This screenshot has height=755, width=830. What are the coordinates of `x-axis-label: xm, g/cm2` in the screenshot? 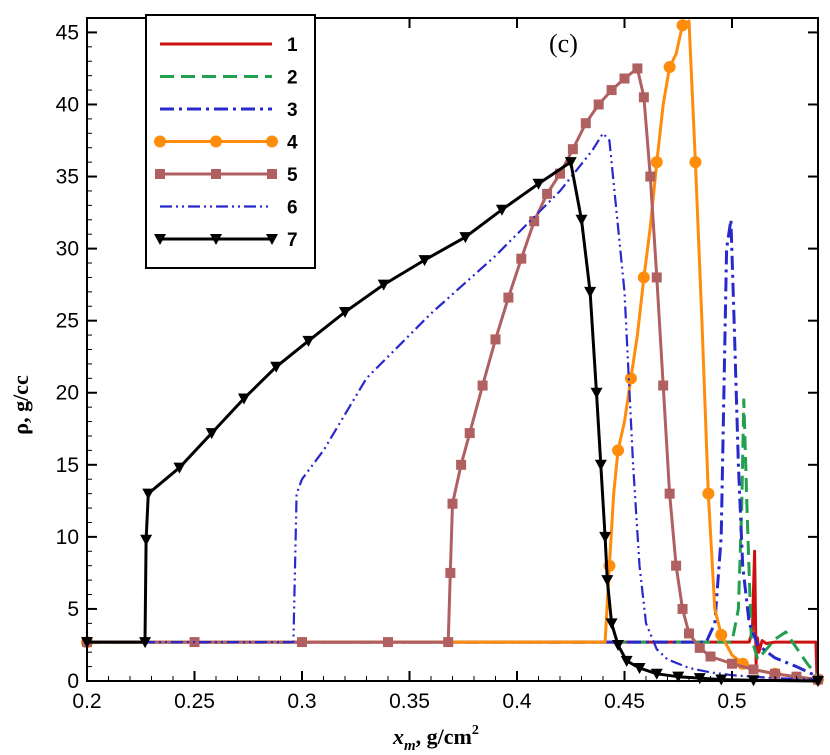 It's located at (435, 738).